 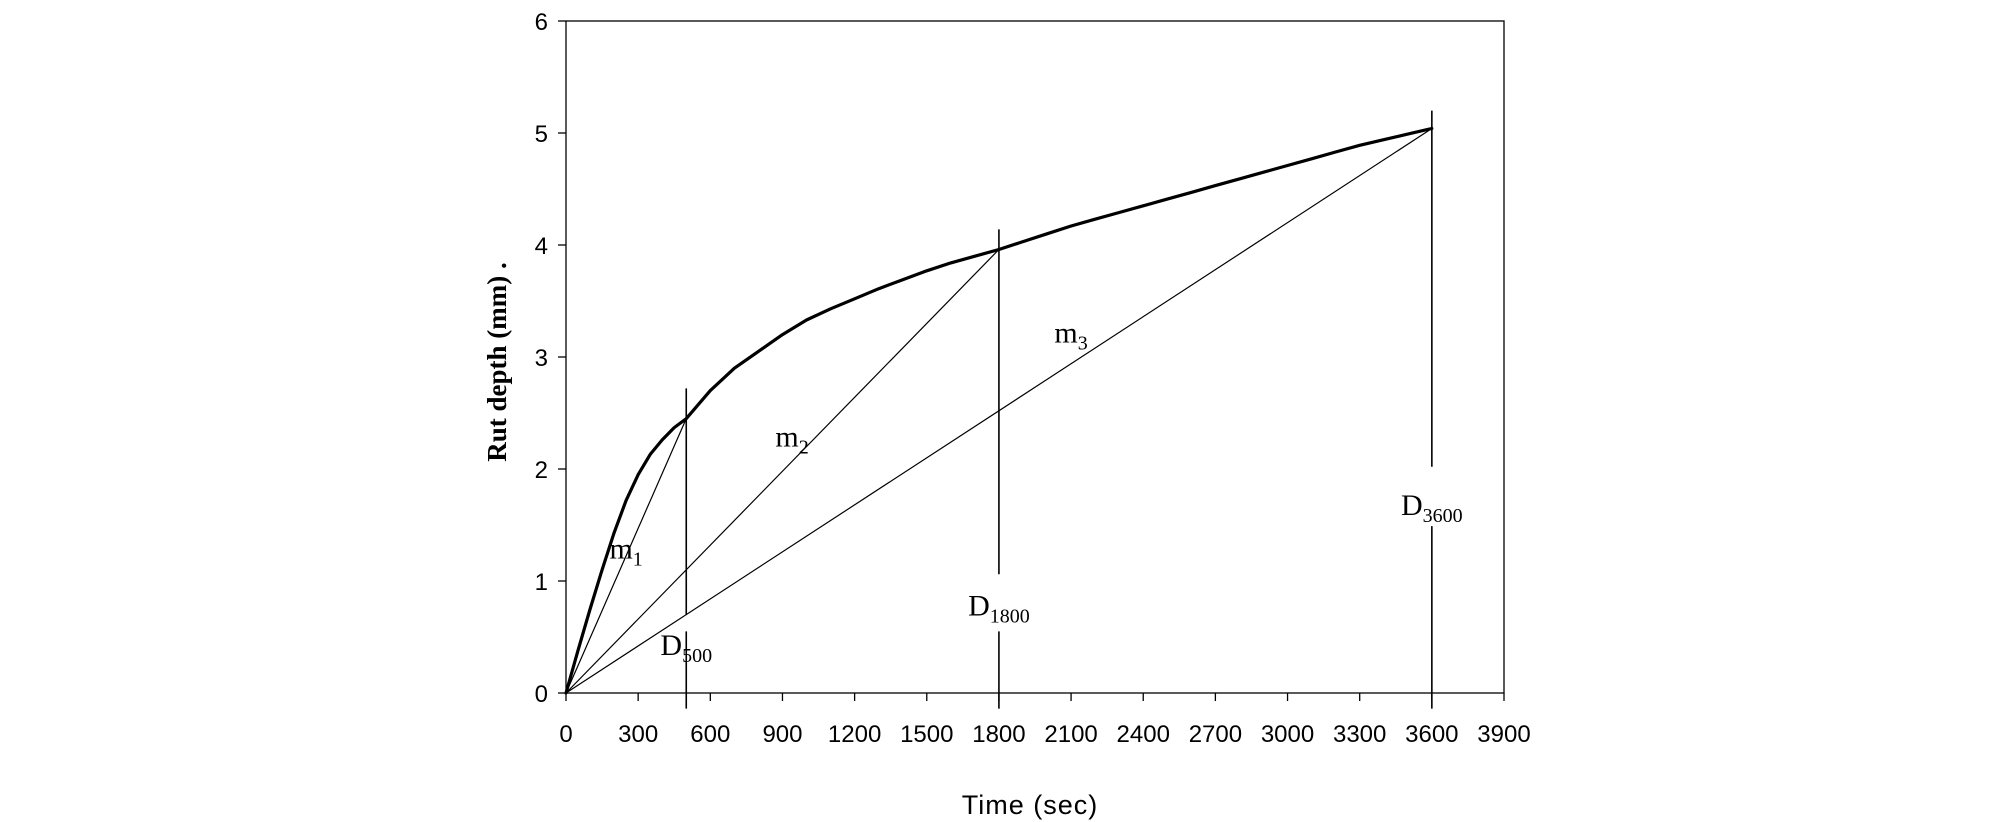 What do you see at coordinates (999, 609) in the screenshot?
I see `marker-label-d1800: D1800` at bounding box center [999, 609].